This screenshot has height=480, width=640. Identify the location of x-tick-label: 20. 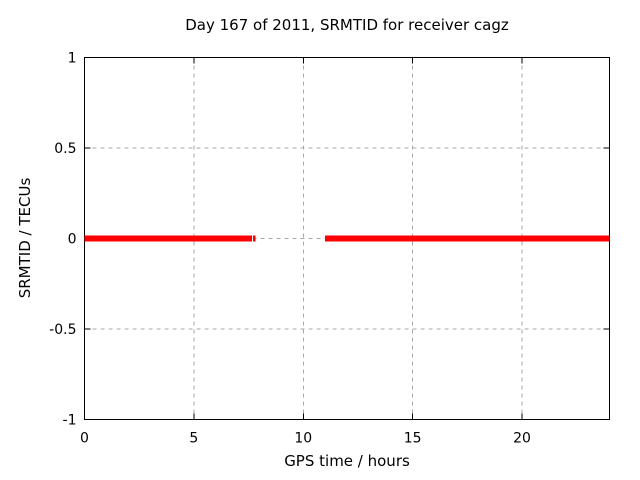
(522, 439).